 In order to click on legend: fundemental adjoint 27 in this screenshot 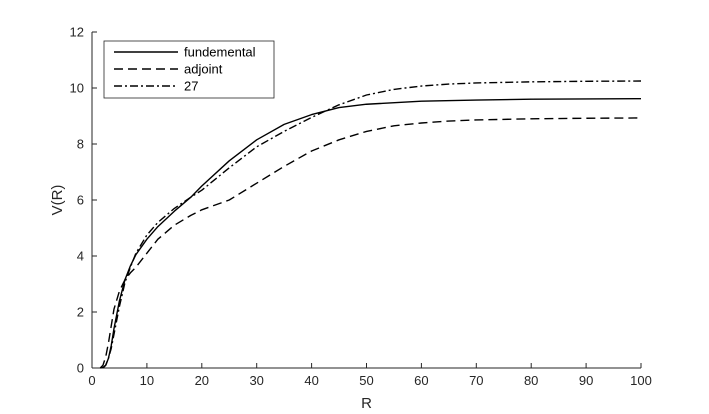, I will do `click(189, 69)`.